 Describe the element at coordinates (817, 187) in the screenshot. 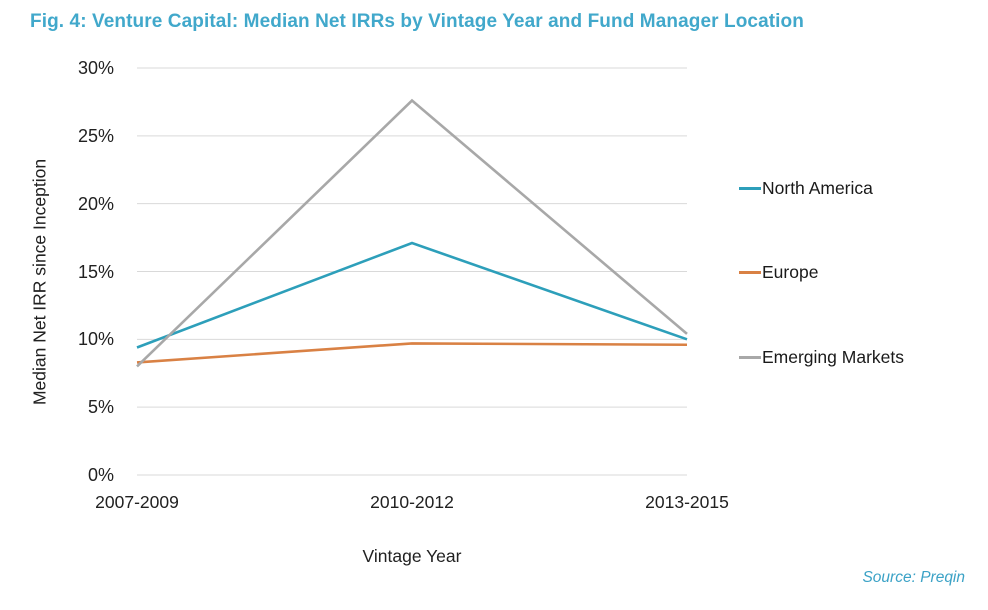

I see `legend-label: North America` at that location.